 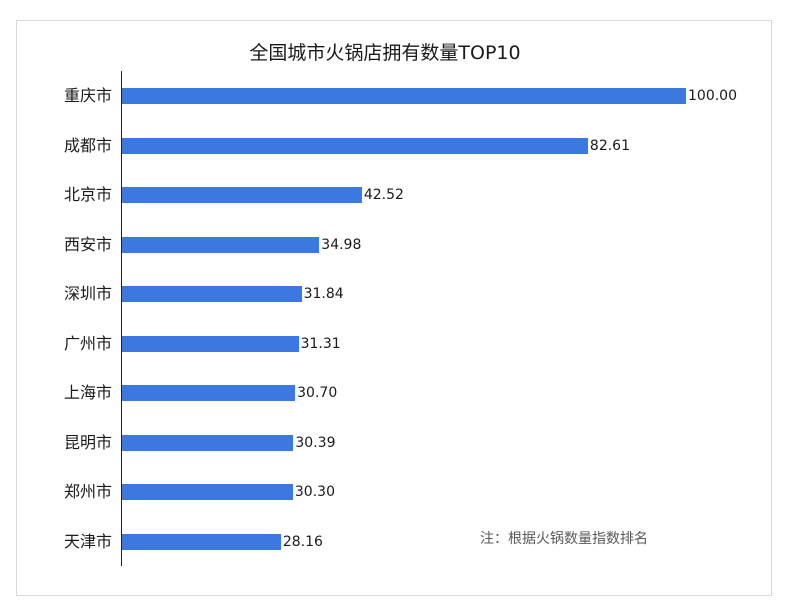 What do you see at coordinates (121, 318) in the screenshot?
I see `y-axis-line` at bounding box center [121, 318].